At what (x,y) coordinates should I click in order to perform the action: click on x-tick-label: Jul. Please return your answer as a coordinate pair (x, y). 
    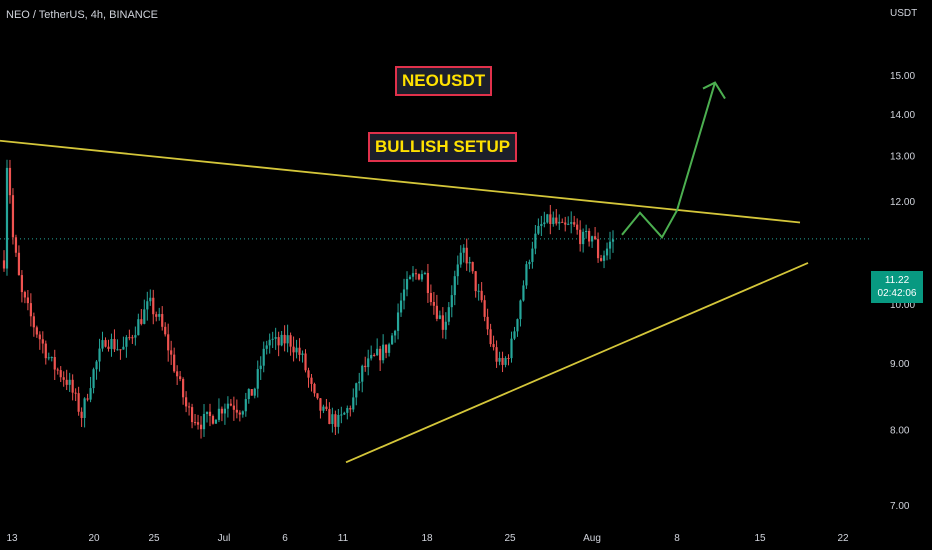
    Looking at the image, I should click on (224, 538).